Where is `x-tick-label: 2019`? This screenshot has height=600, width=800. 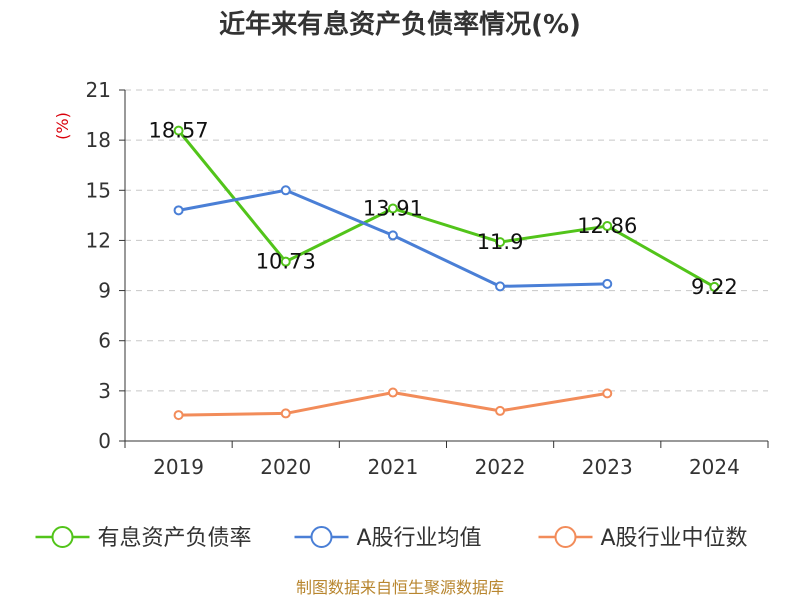
x-tick-label: 2019 is located at coordinates (178, 467).